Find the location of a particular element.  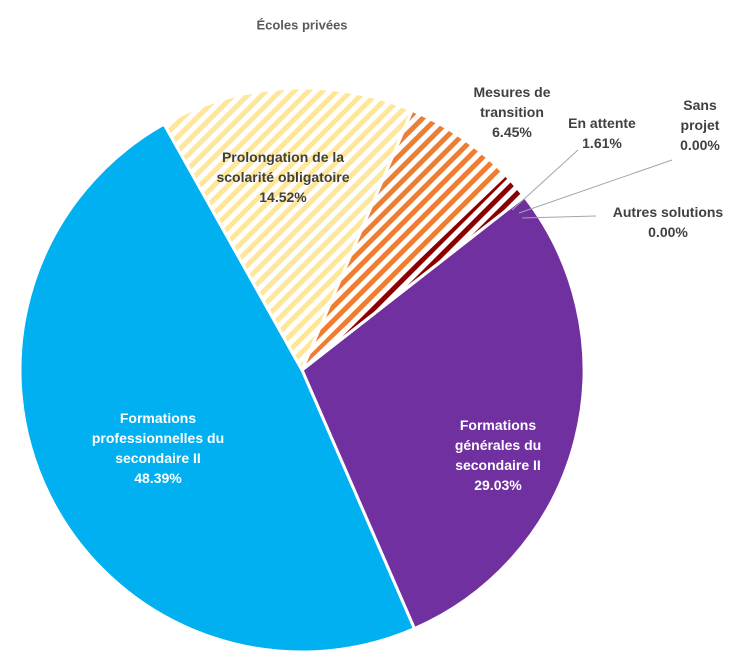

slice-label: En attente 1.61% is located at coordinates (602, 133).